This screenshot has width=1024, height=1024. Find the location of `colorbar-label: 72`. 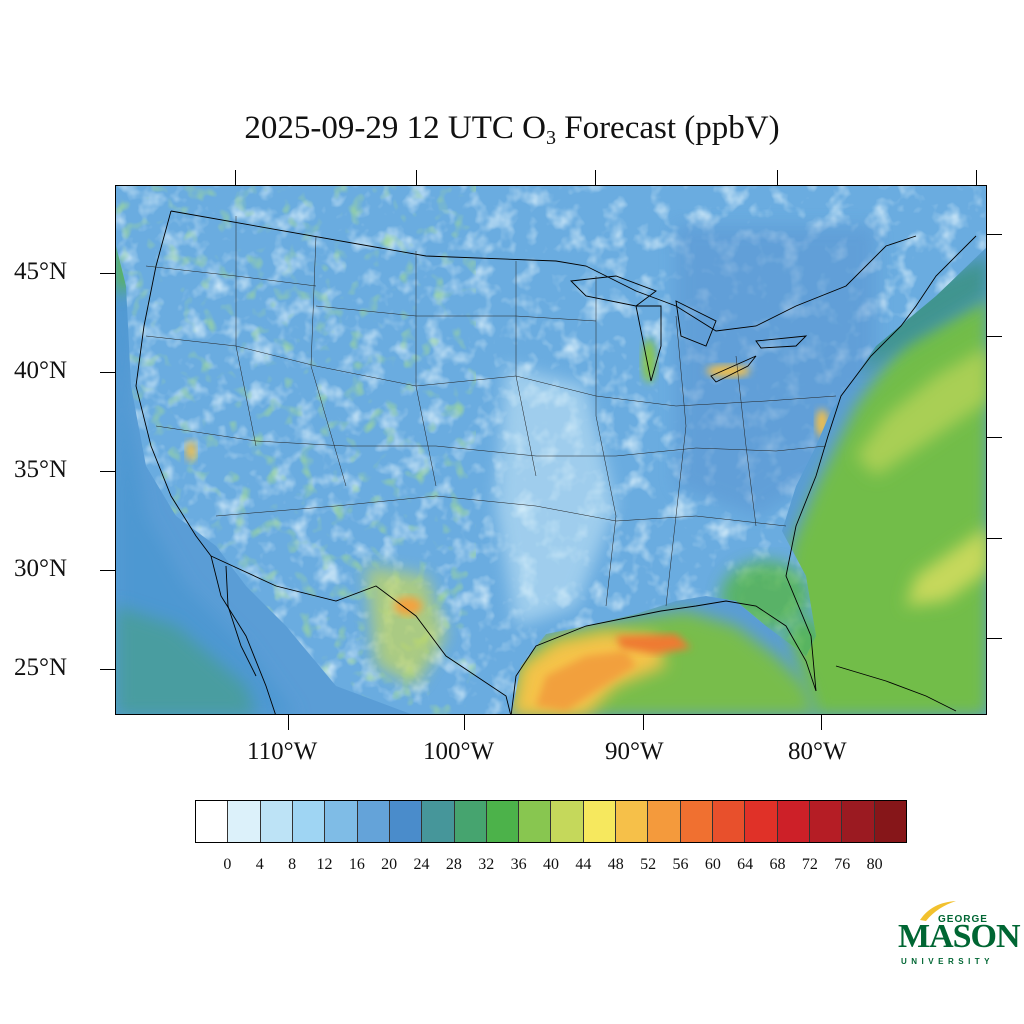

colorbar-label: 72 is located at coordinates (809, 864).